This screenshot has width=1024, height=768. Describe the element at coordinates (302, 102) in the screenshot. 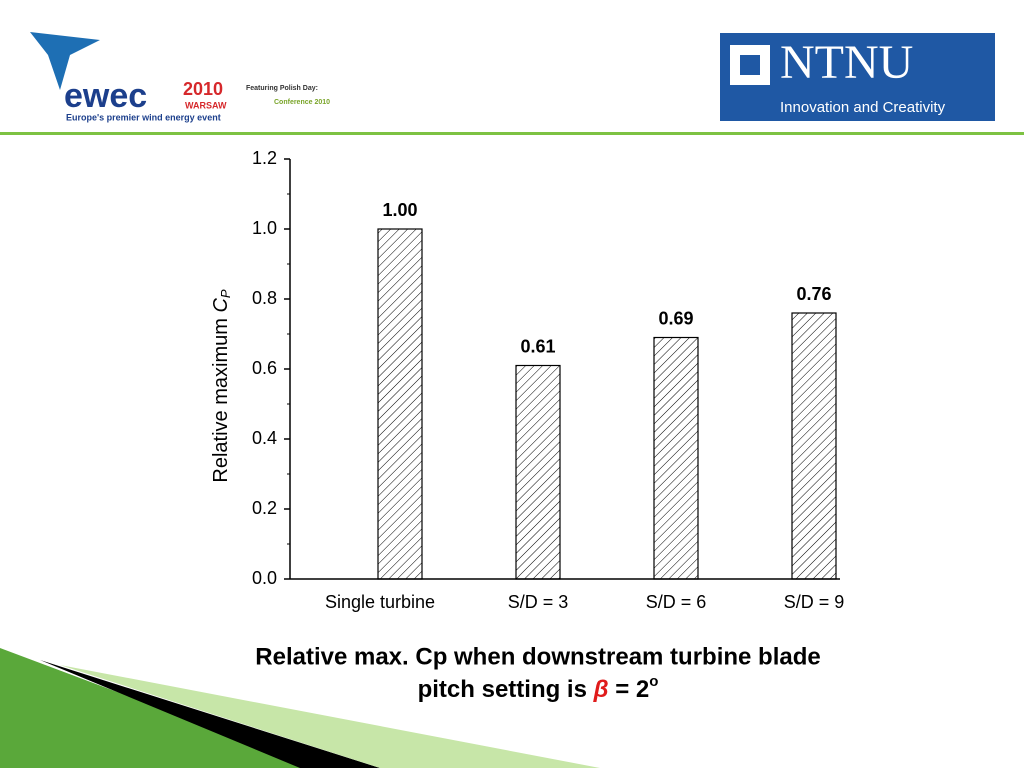

I see `logo-conference: Conference 2010` at that location.